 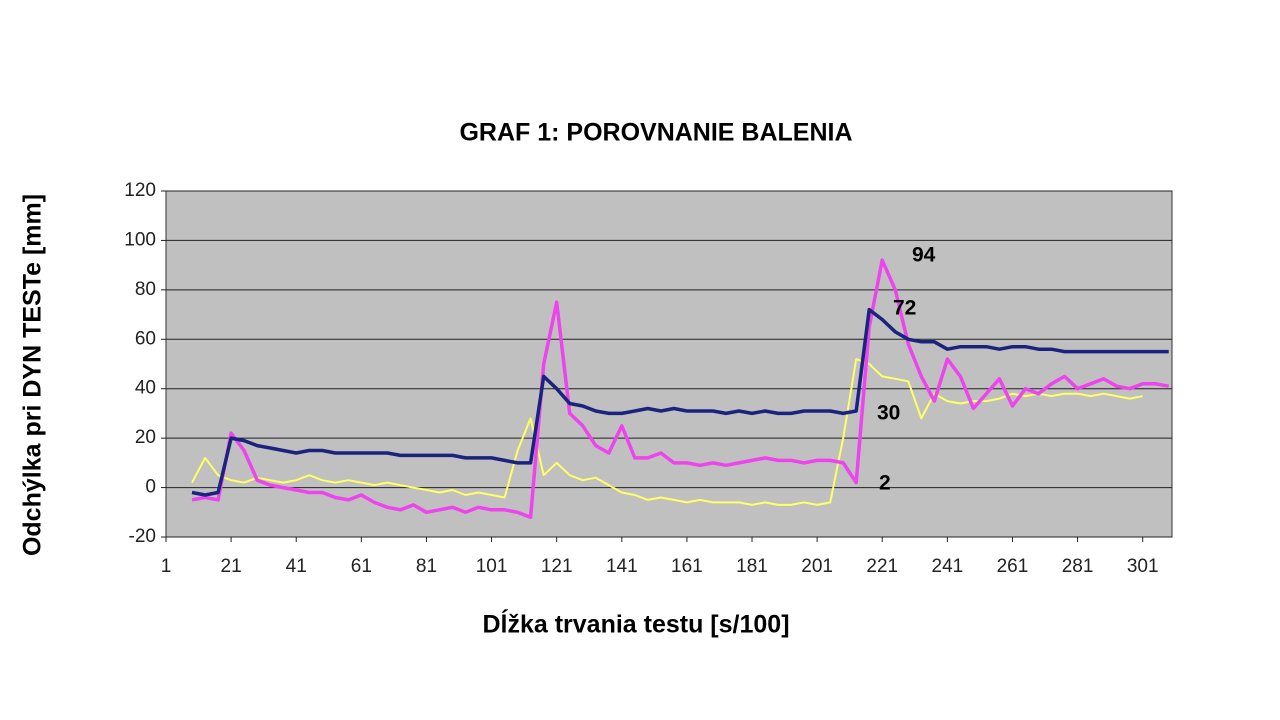 I want to click on x-axis-label: Dĺžka trvania testu [s/100], so click(x=635, y=624).